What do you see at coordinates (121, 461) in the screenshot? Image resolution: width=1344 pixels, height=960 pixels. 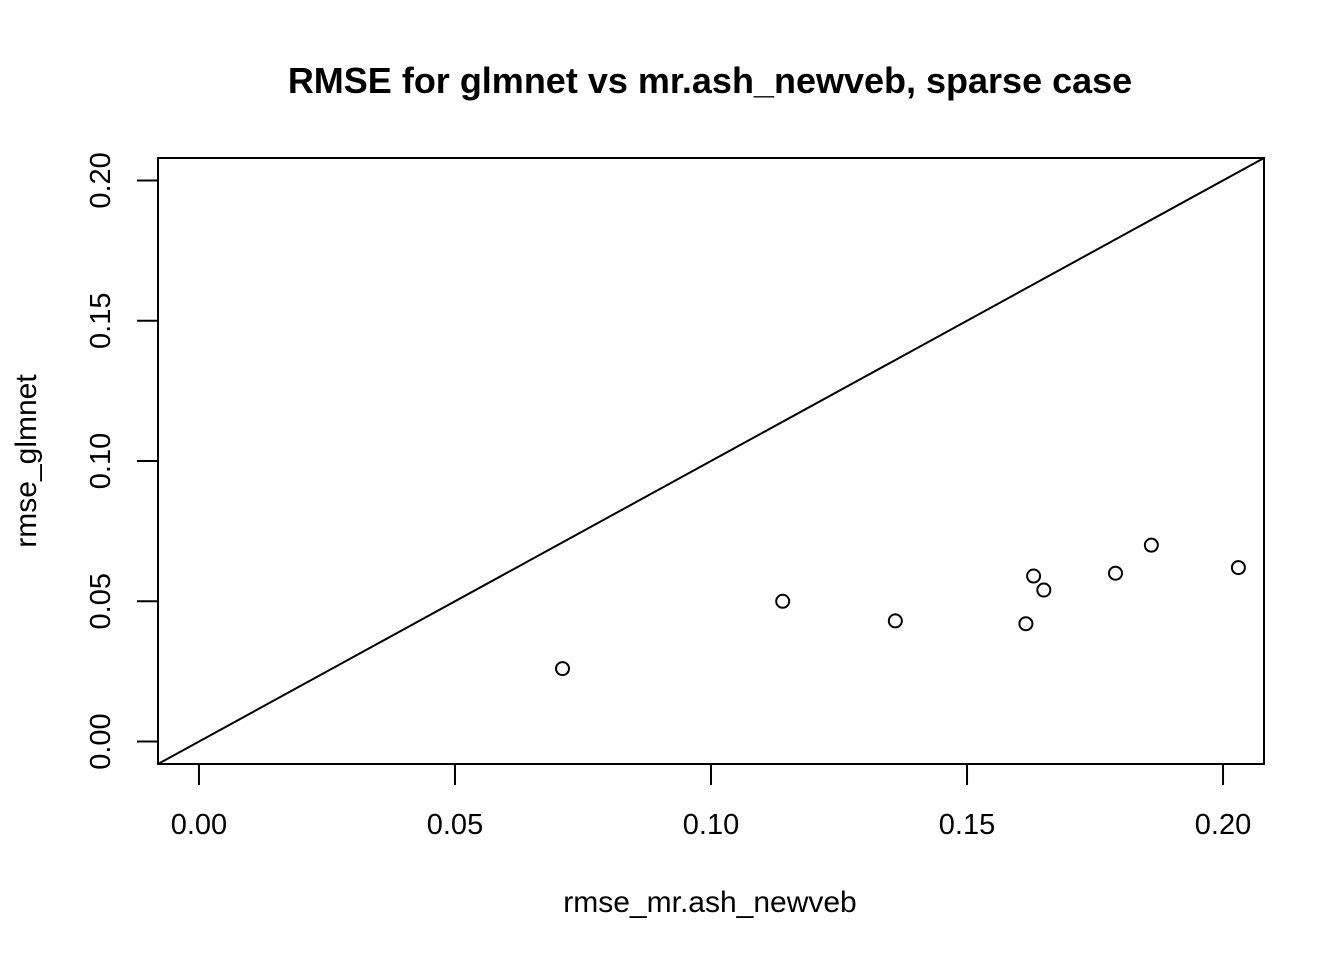 I see `y-axis: 0.00 0.05 0.10 0.15 0.20` at bounding box center [121, 461].